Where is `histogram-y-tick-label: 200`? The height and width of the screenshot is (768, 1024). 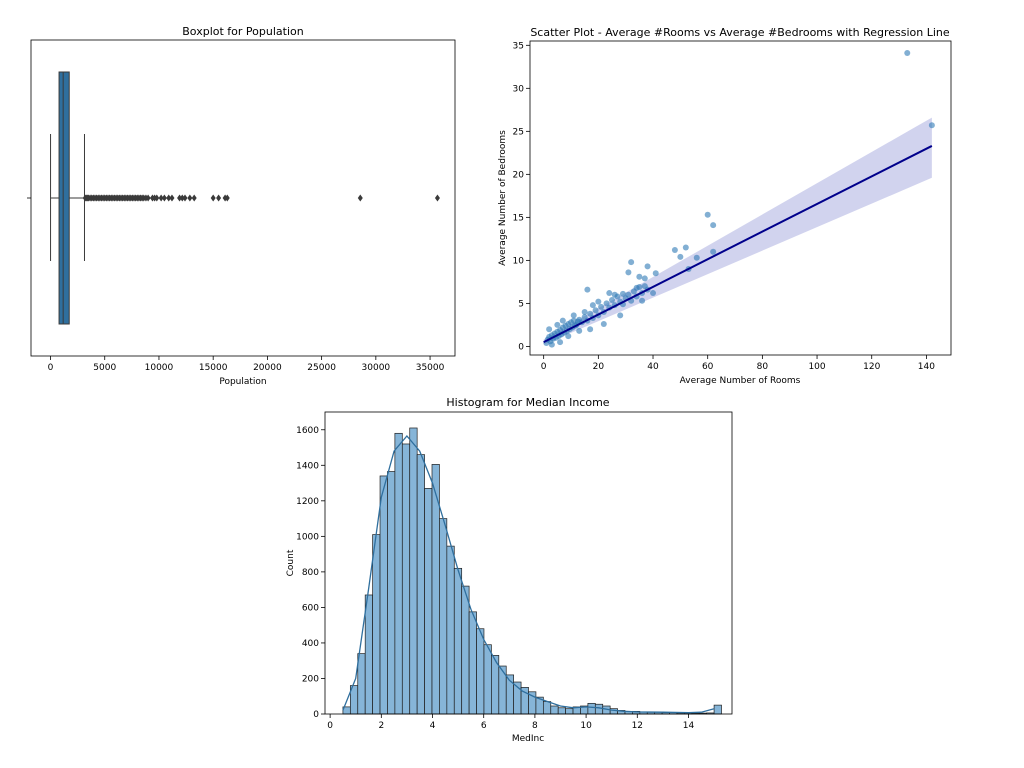
histogram-y-tick-label: 200 is located at coordinates (310, 679).